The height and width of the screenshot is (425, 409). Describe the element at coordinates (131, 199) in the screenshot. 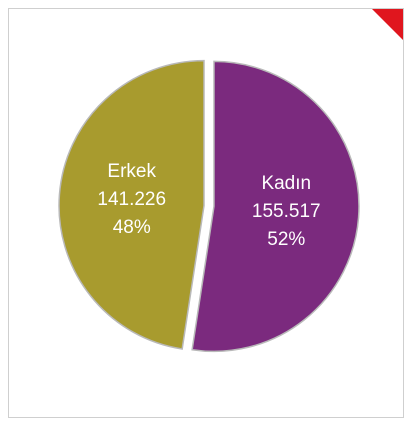

I see `slice-value: 141.226` at that location.